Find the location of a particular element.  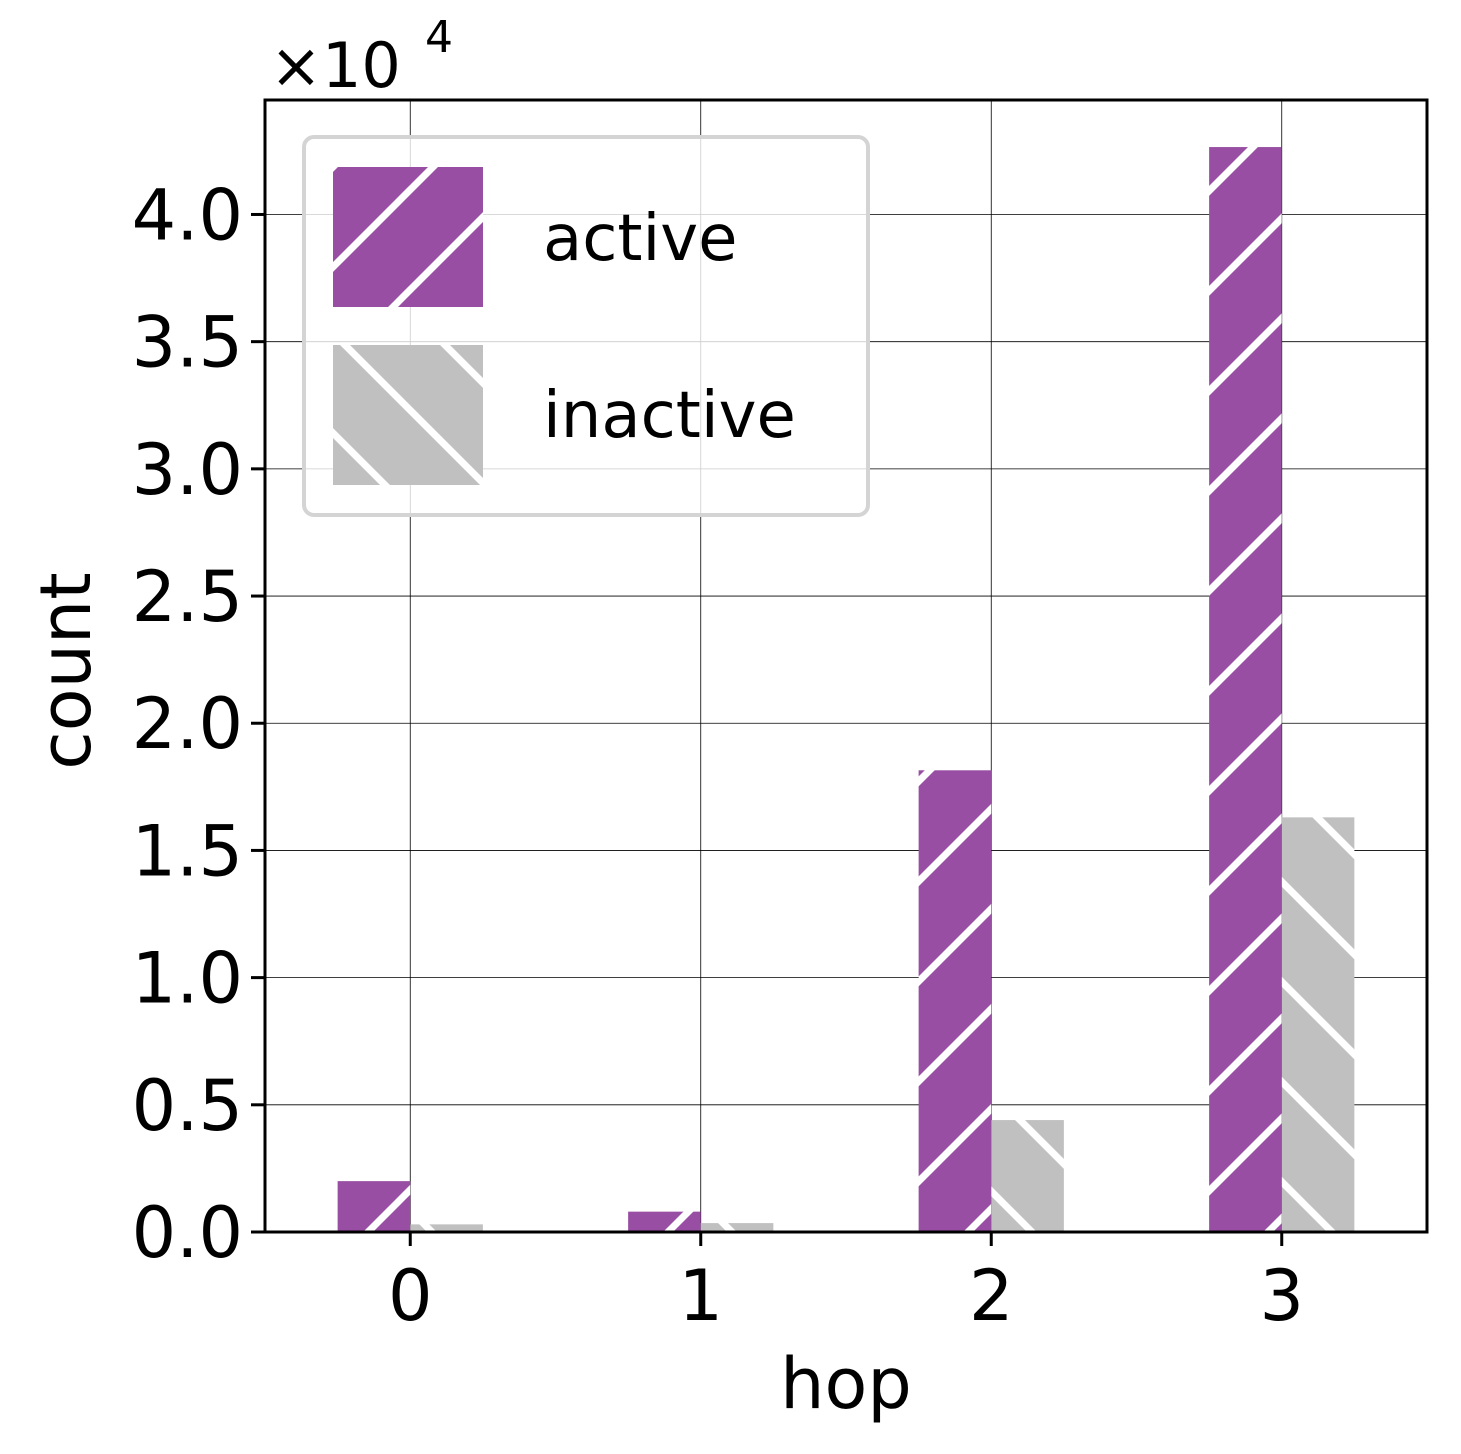

x-tick-label: 1 is located at coordinates (700, 1296).